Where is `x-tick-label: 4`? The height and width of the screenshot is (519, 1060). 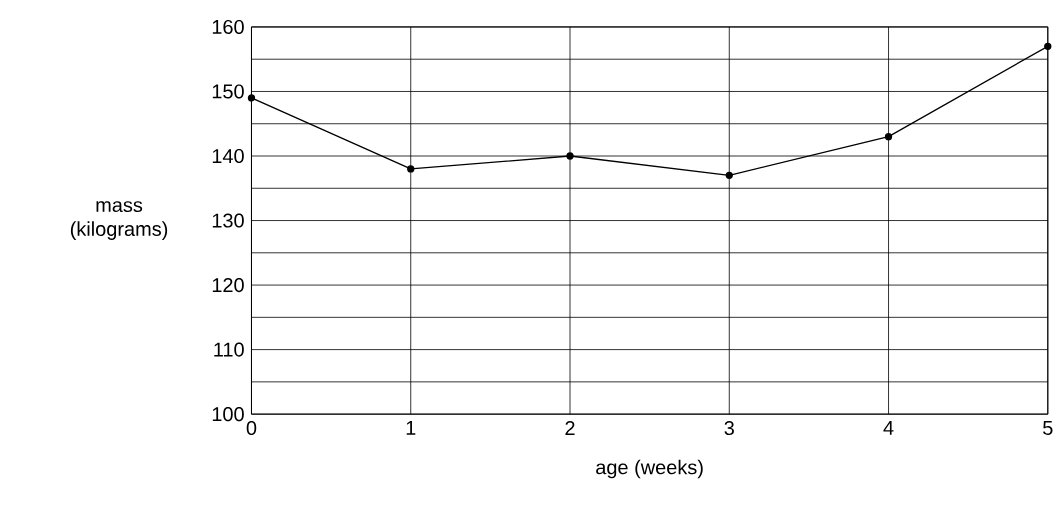 x-tick-label: 4 is located at coordinates (888, 428).